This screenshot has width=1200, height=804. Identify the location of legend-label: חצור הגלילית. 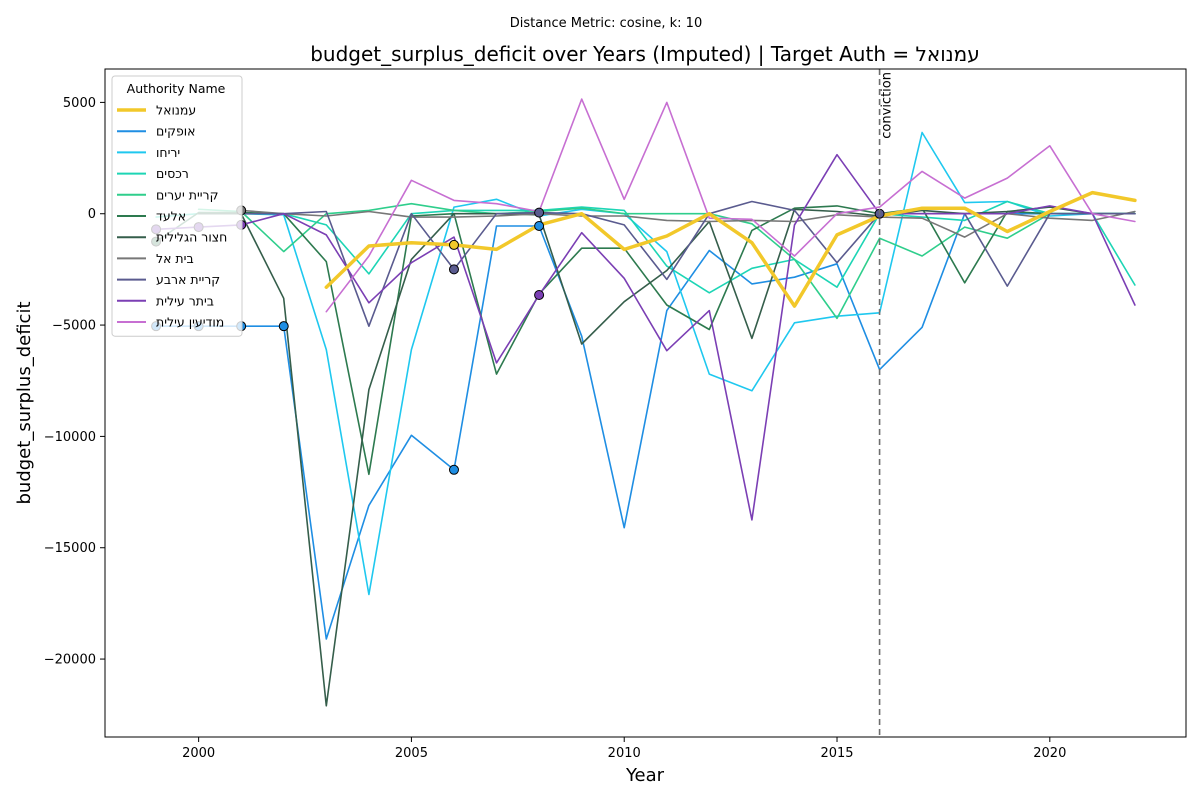
(191, 237).